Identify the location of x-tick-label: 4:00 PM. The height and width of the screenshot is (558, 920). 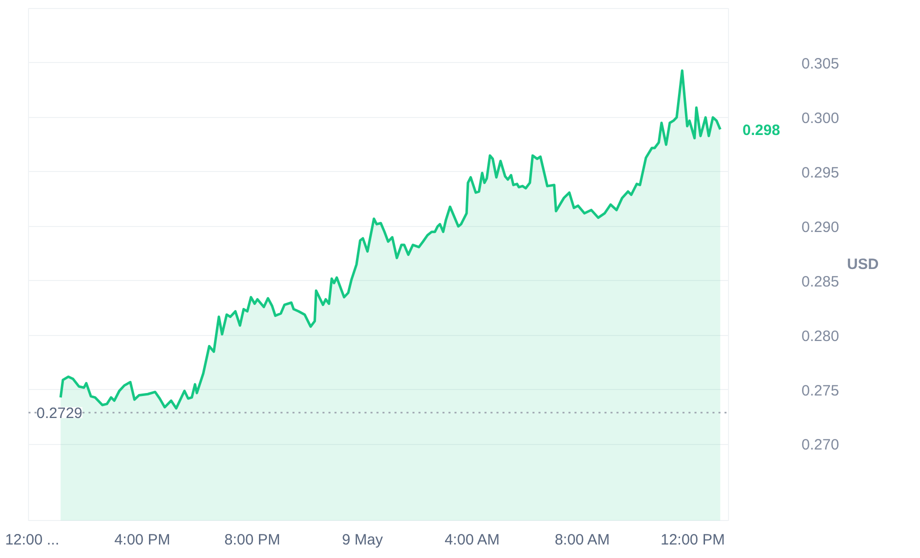
(142, 540).